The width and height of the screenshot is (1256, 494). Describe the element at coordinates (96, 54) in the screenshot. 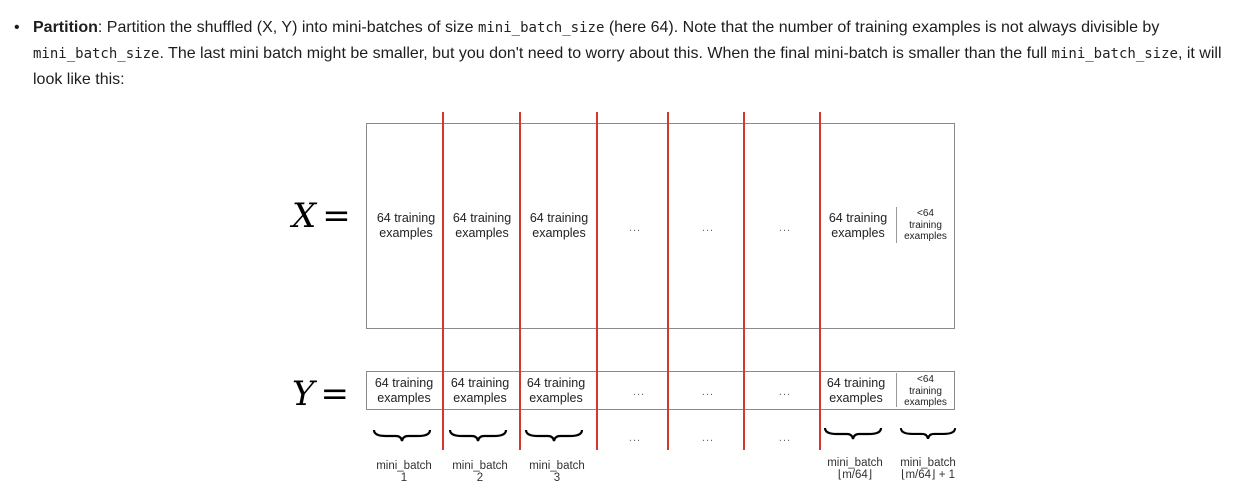

I see `code-mini-batch-size-2: mini_batch_size` at that location.